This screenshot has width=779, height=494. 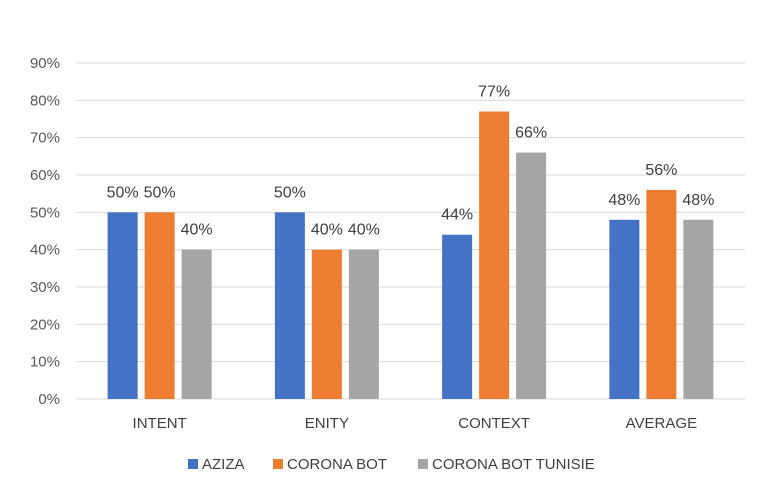 What do you see at coordinates (624, 309) in the screenshot?
I see `bar-aziza-average` at bounding box center [624, 309].